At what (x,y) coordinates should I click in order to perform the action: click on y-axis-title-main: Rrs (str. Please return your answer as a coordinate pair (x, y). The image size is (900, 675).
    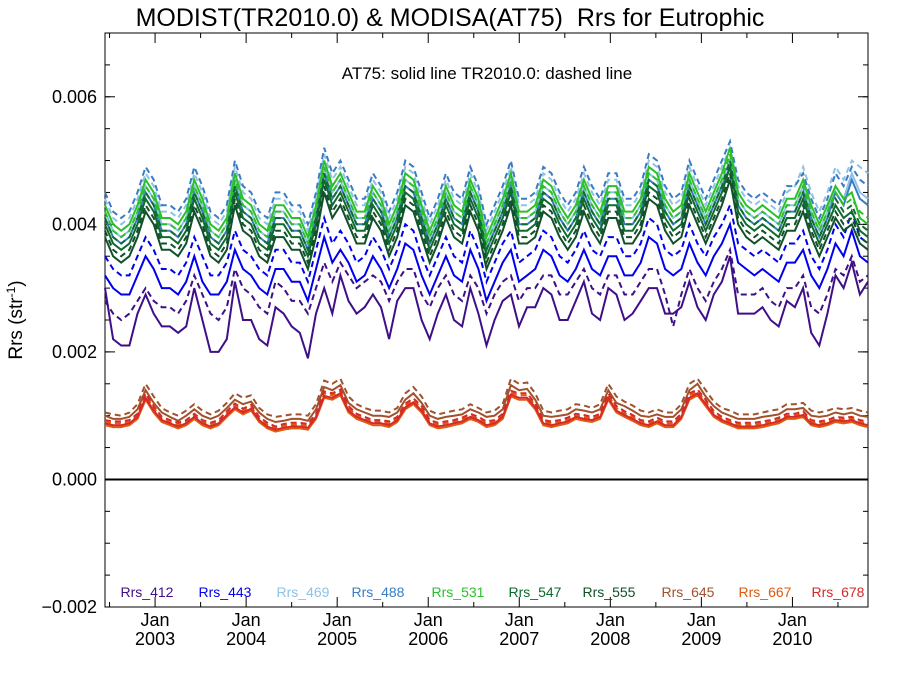
    Looking at the image, I should click on (16, 328).